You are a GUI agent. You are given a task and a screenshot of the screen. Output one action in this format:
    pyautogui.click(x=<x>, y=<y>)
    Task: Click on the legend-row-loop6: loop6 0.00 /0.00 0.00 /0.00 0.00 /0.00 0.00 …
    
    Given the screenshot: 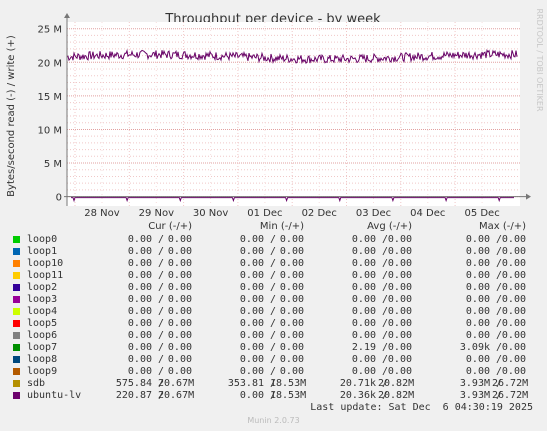 What is the action you would take?
    pyautogui.click(x=273, y=336)
    